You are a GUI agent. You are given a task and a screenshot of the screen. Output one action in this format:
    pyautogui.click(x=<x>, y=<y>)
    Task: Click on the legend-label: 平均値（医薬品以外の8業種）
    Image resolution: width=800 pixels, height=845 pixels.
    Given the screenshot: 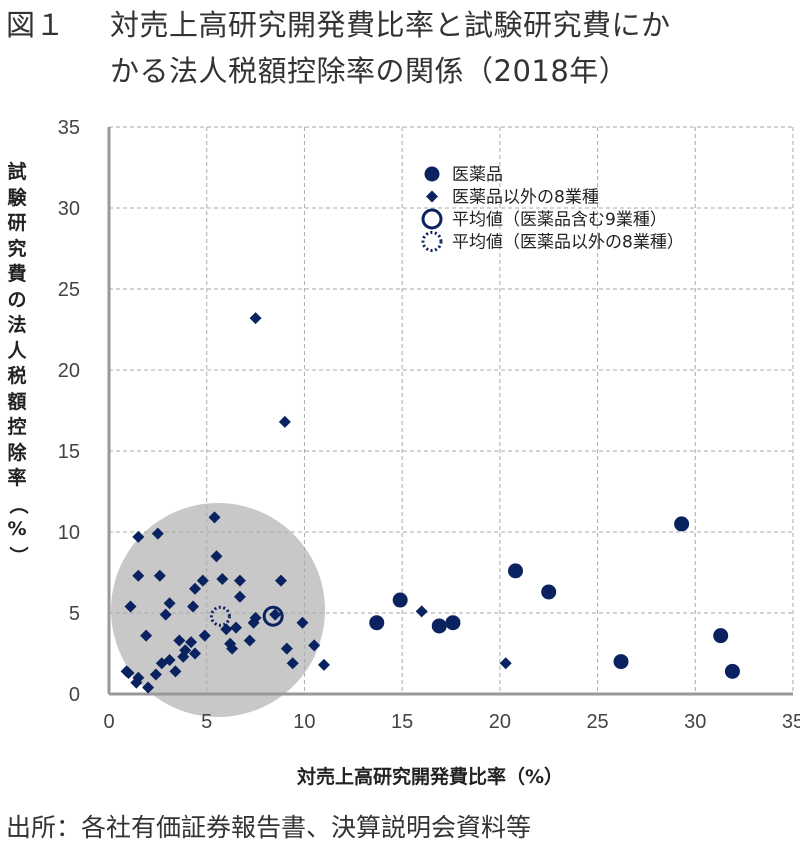 What is the action you would take?
    pyautogui.click(x=568, y=243)
    